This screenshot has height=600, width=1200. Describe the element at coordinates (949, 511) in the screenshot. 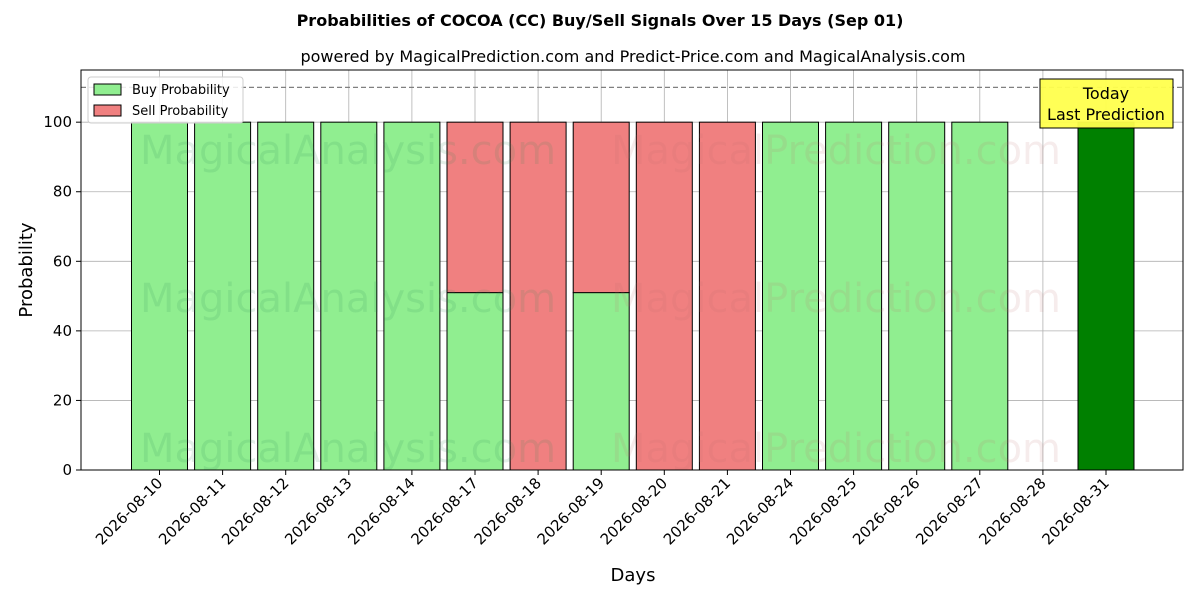

I see `x-tick-label: 2026-08-27` at that location.